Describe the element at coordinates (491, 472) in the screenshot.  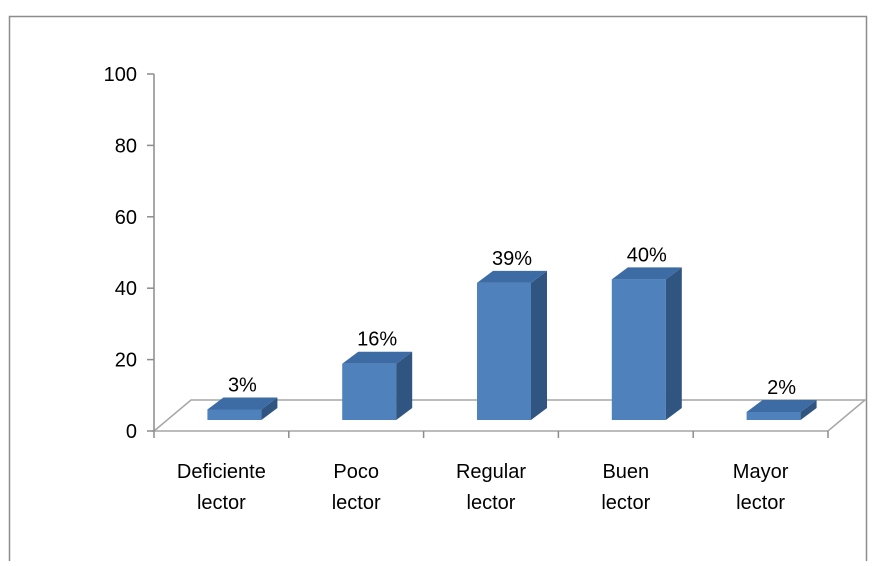
I see `x-category-label: Regular` at that location.